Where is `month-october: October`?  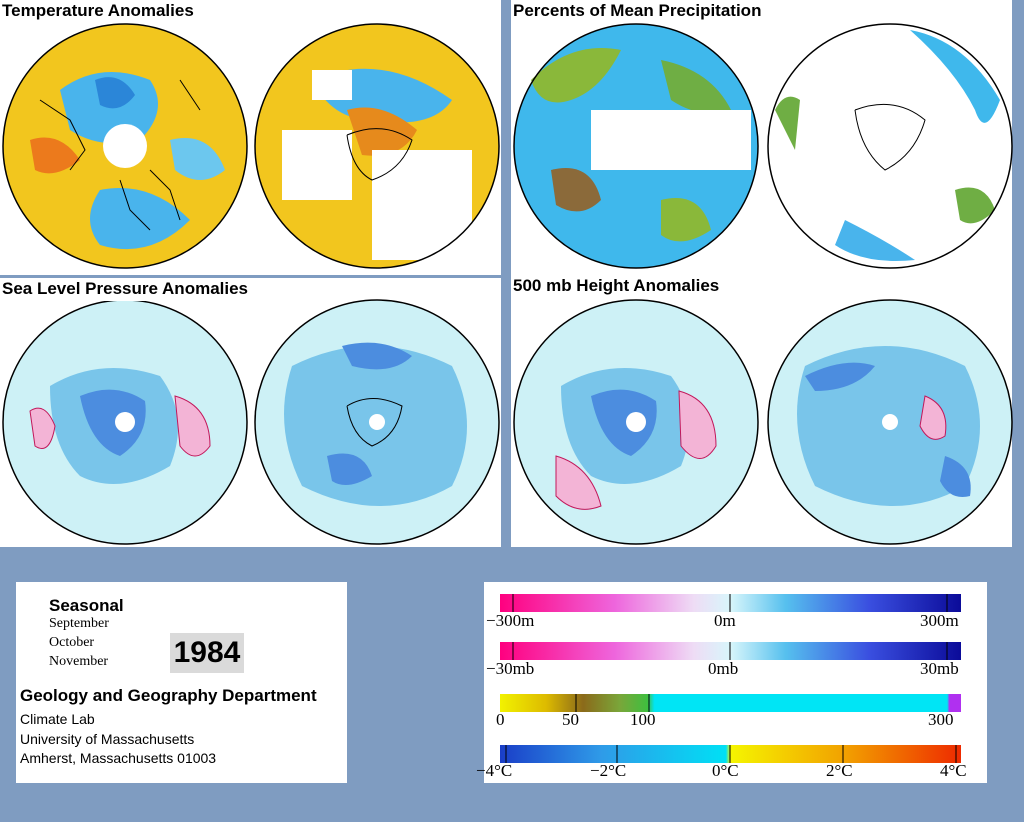 month-october: October is located at coordinates (72, 642).